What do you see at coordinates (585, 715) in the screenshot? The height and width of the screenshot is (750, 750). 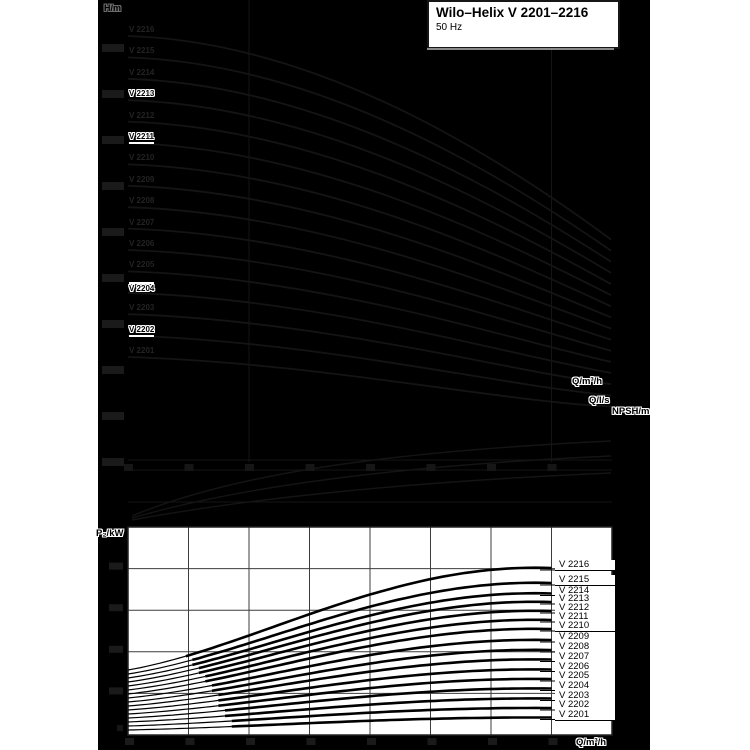 I see `power-curve-label: V 2201` at bounding box center [585, 715].